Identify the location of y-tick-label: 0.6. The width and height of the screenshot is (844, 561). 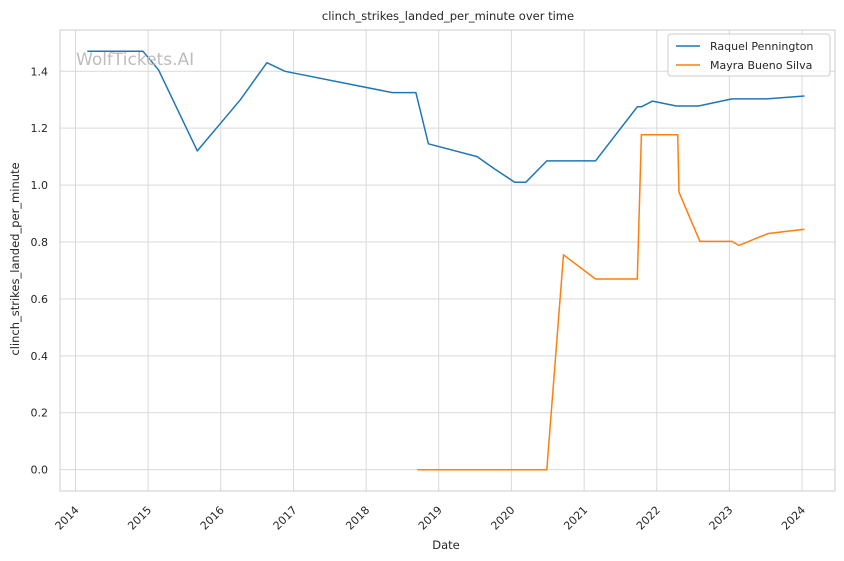
(40, 299).